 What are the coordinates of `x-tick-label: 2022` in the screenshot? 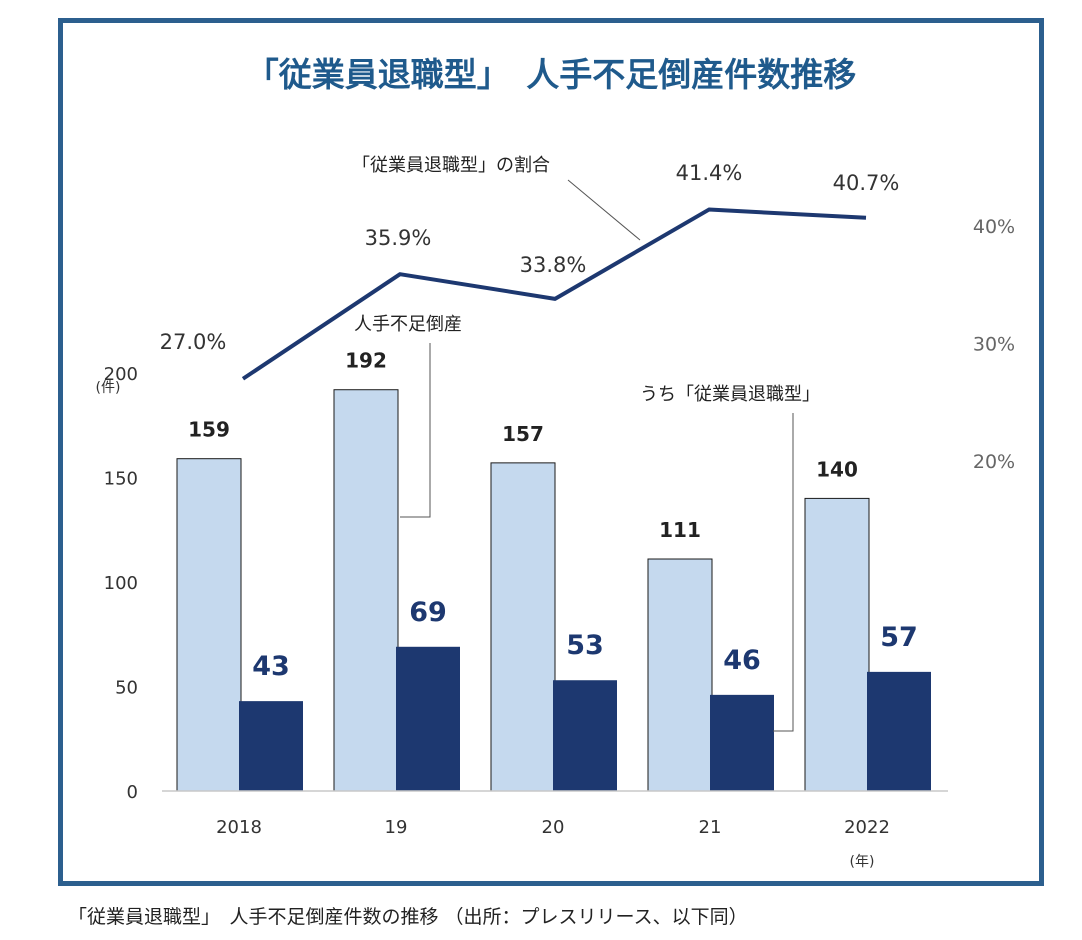 It's located at (867, 827).